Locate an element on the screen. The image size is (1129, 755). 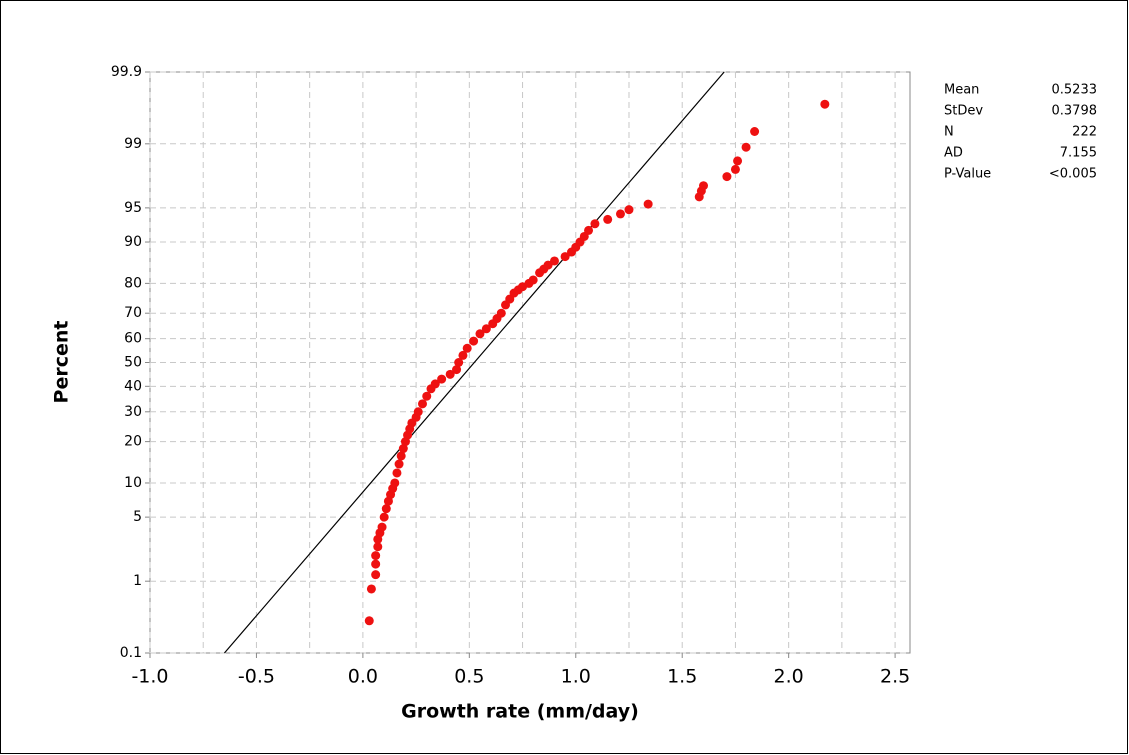
y-tick-label: 95 is located at coordinates (133, 208).